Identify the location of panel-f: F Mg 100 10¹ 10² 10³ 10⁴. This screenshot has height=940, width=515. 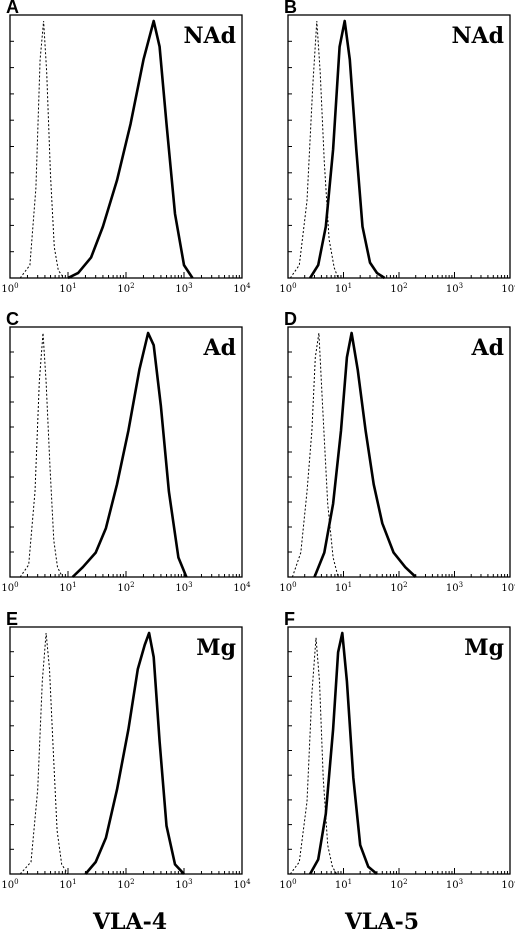
(397, 750).